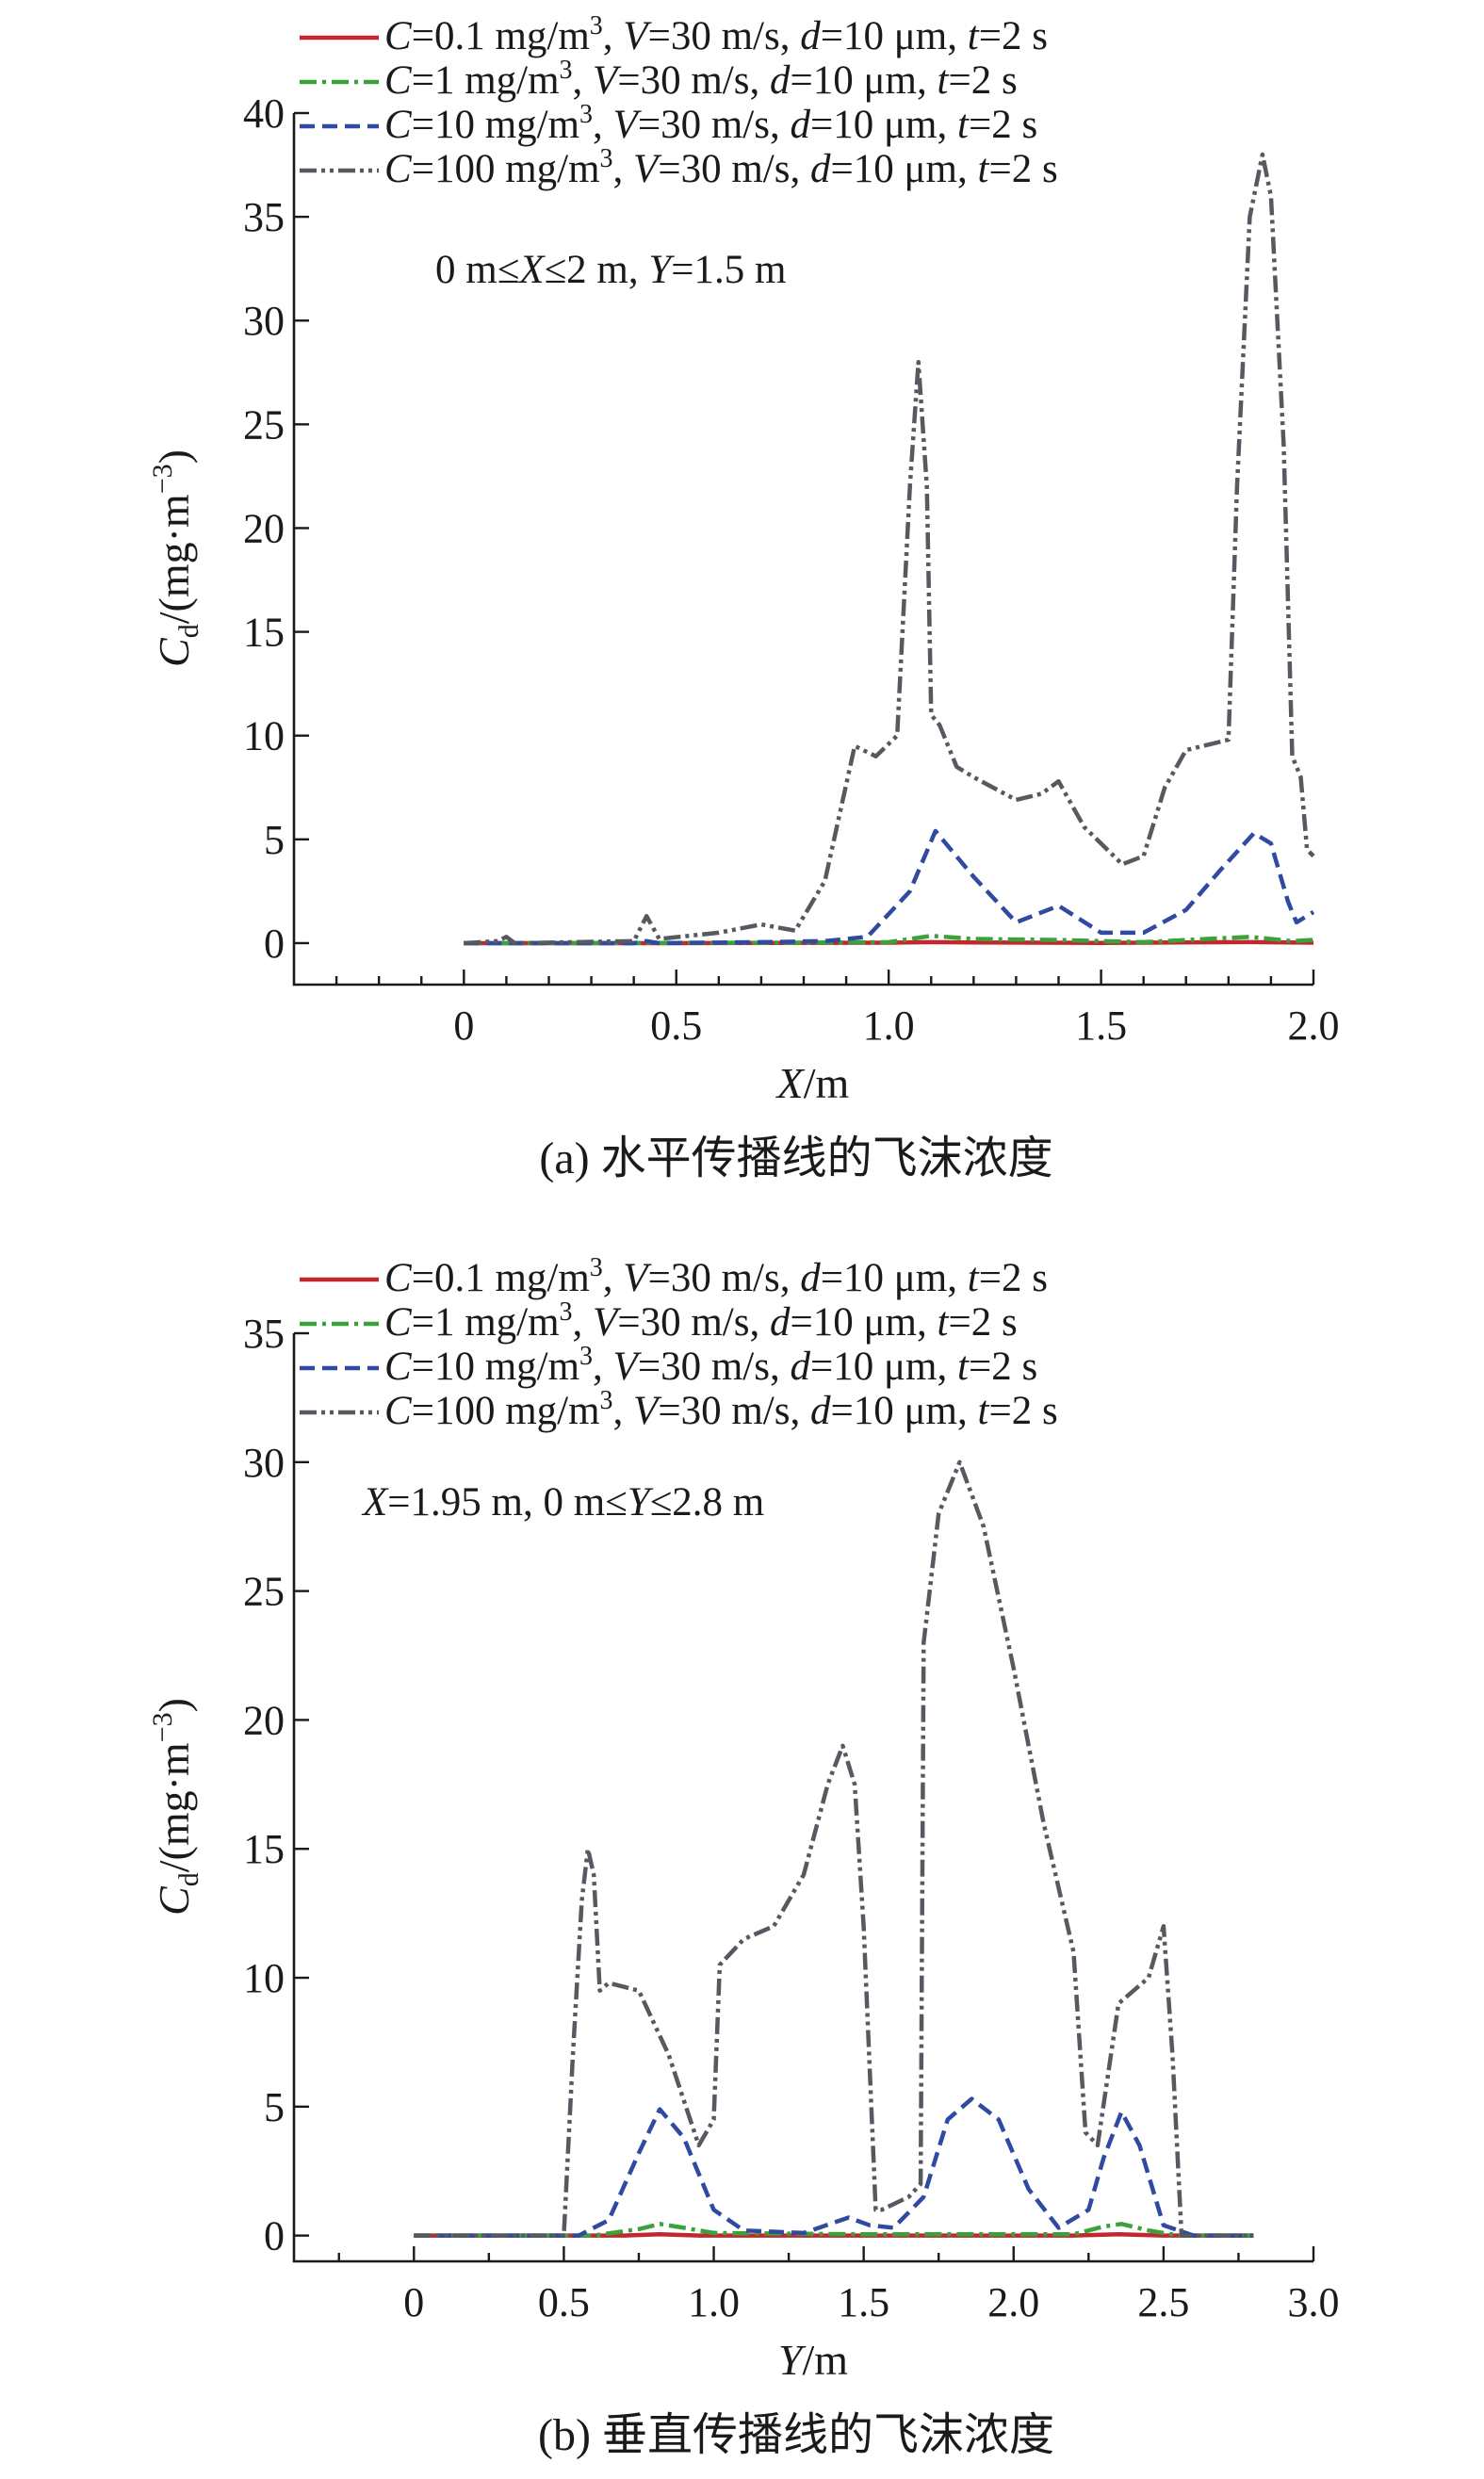 The height and width of the screenshot is (2479, 1484). I want to click on x-axis-label: Y/m, so click(813, 2360).